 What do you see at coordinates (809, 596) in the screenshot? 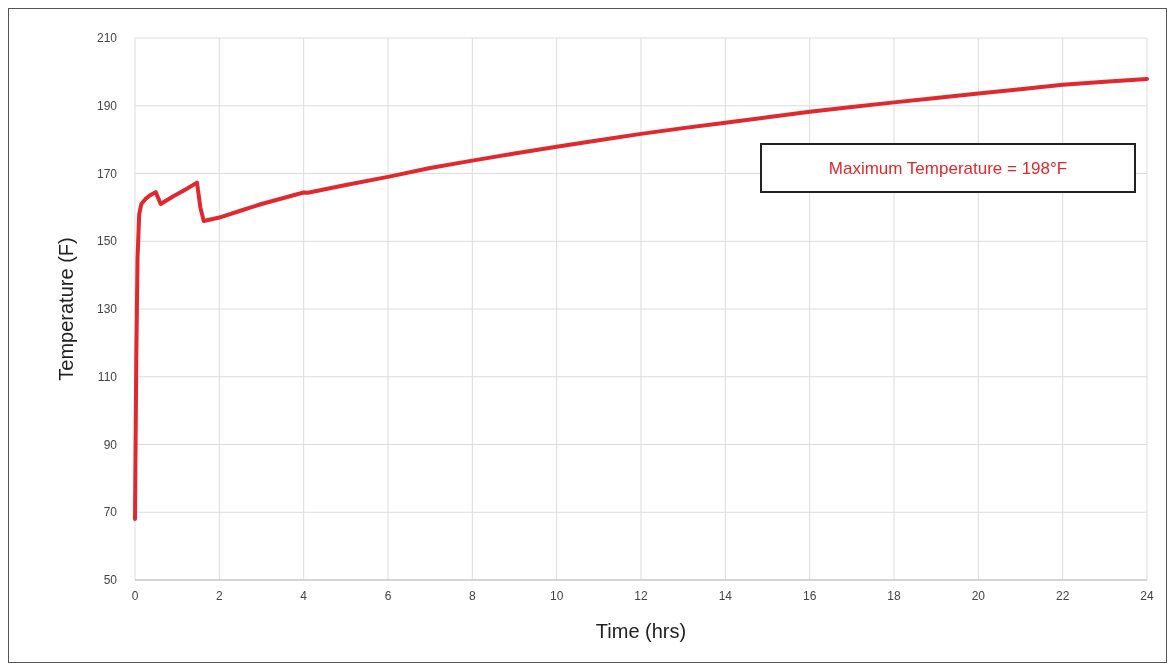
I see `x-tick-label: 16` at bounding box center [809, 596].